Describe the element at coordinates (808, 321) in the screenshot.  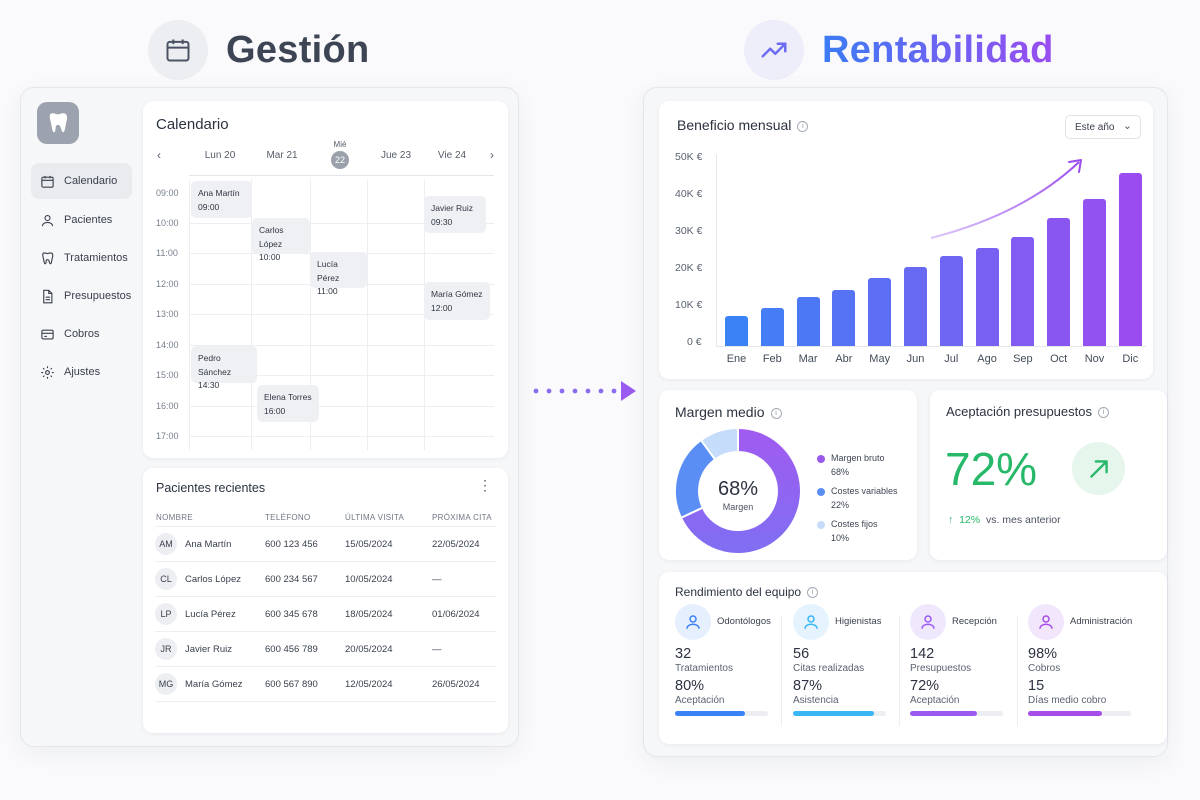
I see `bar-mar` at that location.